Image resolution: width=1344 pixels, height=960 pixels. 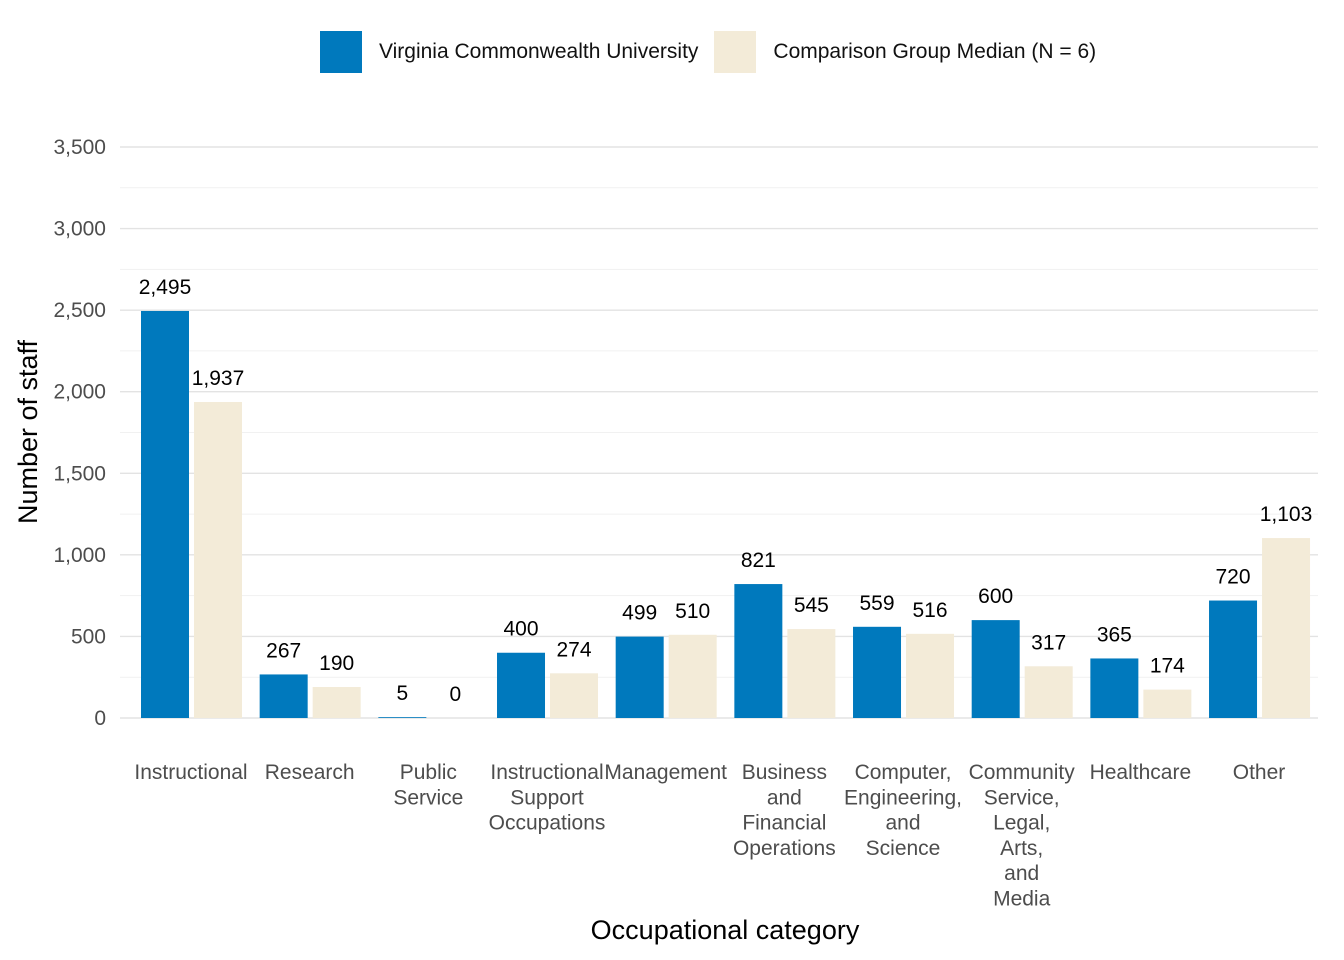 What do you see at coordinates (165, 287) in the screenshot?
I see `bar-value-label: 2,495` at bounding box center [165, 287].